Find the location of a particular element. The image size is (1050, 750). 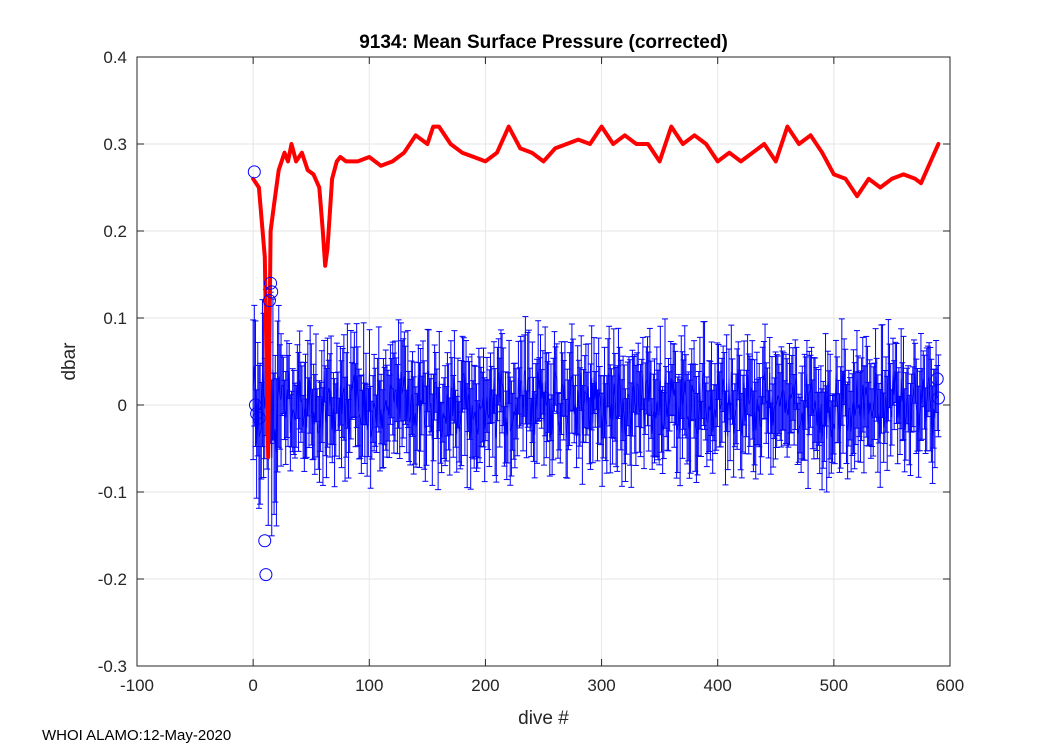

x-tick-label: 300 is located at coordinates (601, 685).